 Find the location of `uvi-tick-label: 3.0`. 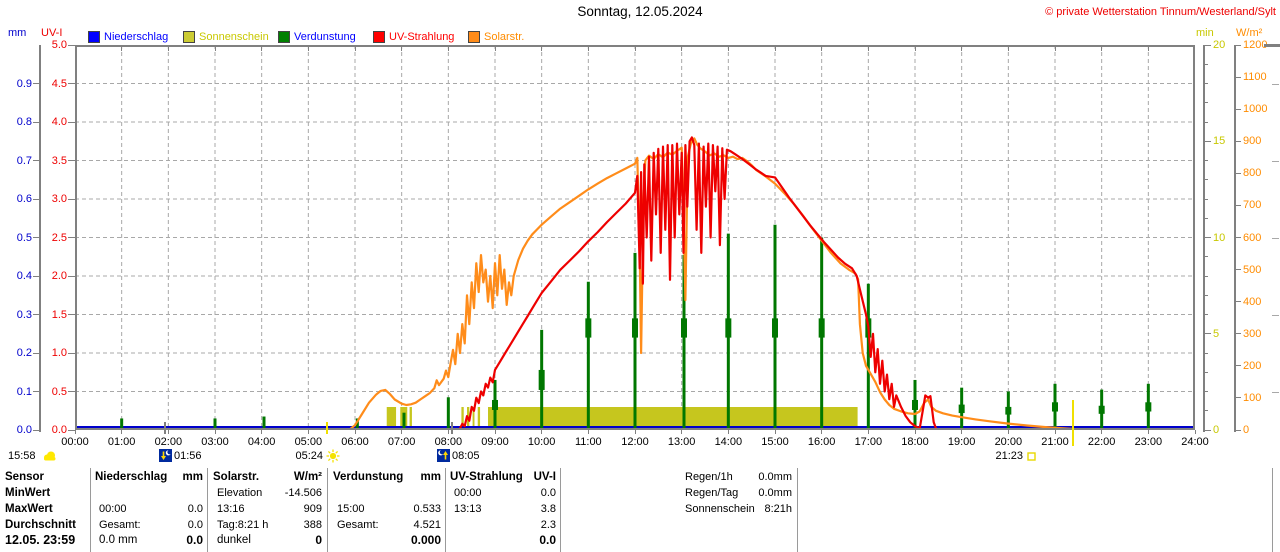

uvi-tick-label: 3.0 is located at coordinates (59, 199).